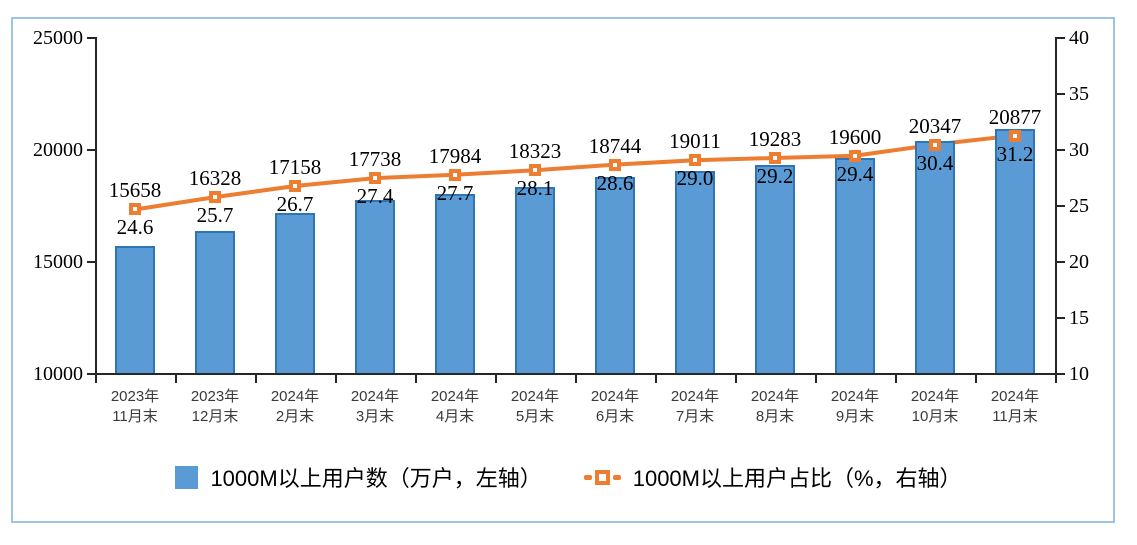 Image resolution: width=1137 pixels, height=545 pixels. Describe the element at coordinates (295, 407) in the screenshot. I see `x-tick-label: 2024年 2月末` at that location.